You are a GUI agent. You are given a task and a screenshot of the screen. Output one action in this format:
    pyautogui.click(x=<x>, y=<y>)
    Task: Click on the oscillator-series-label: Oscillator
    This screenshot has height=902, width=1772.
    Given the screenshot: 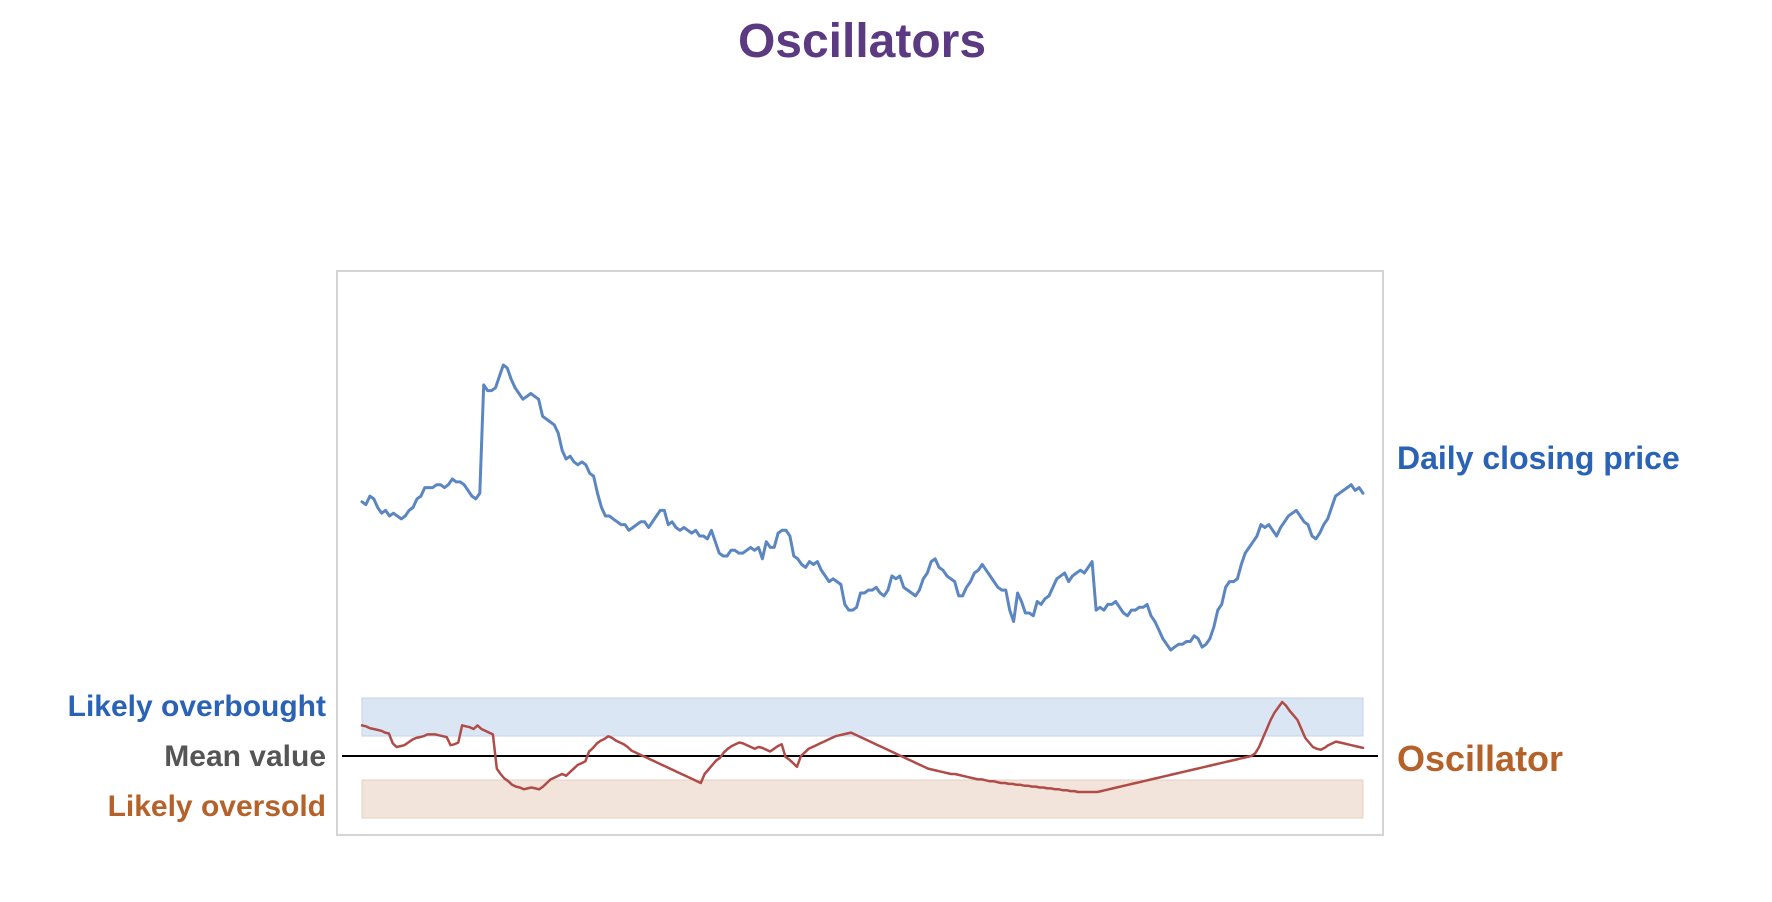 What is the action you would take?
    pyautogui.click(x=1480, y=758)
    